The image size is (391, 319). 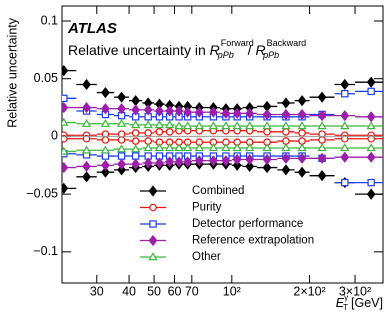 What do you see at coordinates (346, 297) in the screenshot?
I see `x-label-part: γ` at bounding box center [346, 297].